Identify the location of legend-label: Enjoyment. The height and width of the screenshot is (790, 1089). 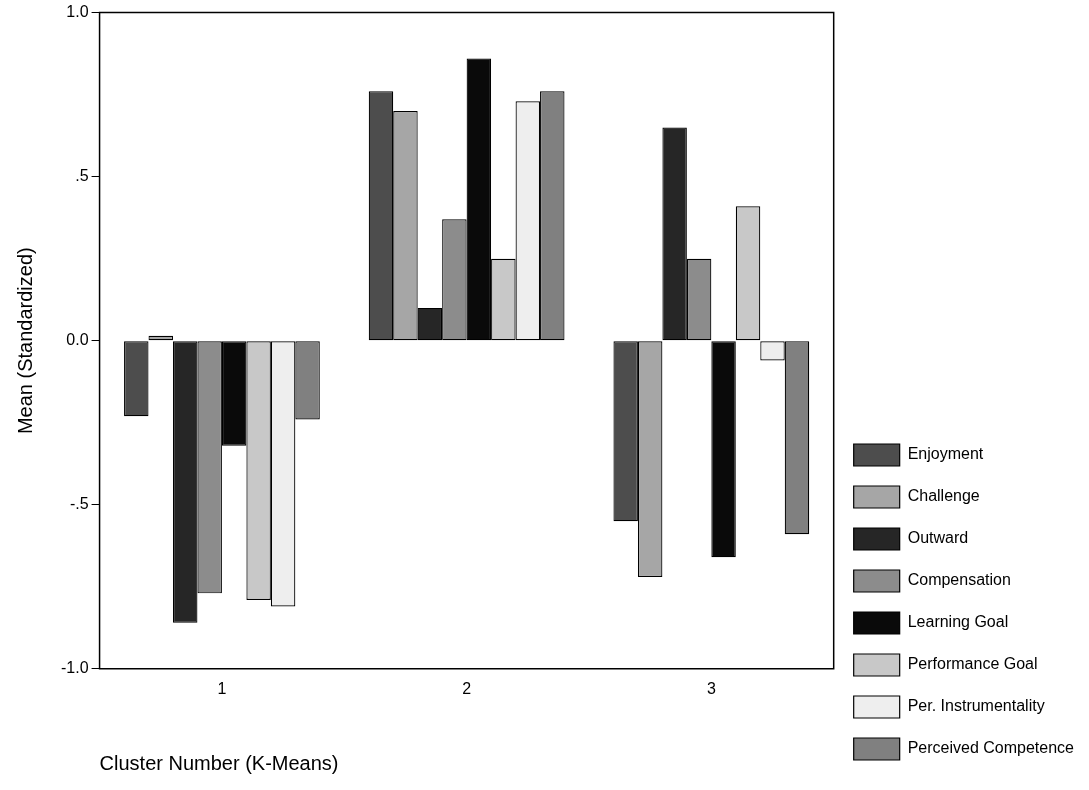
(945, 454).